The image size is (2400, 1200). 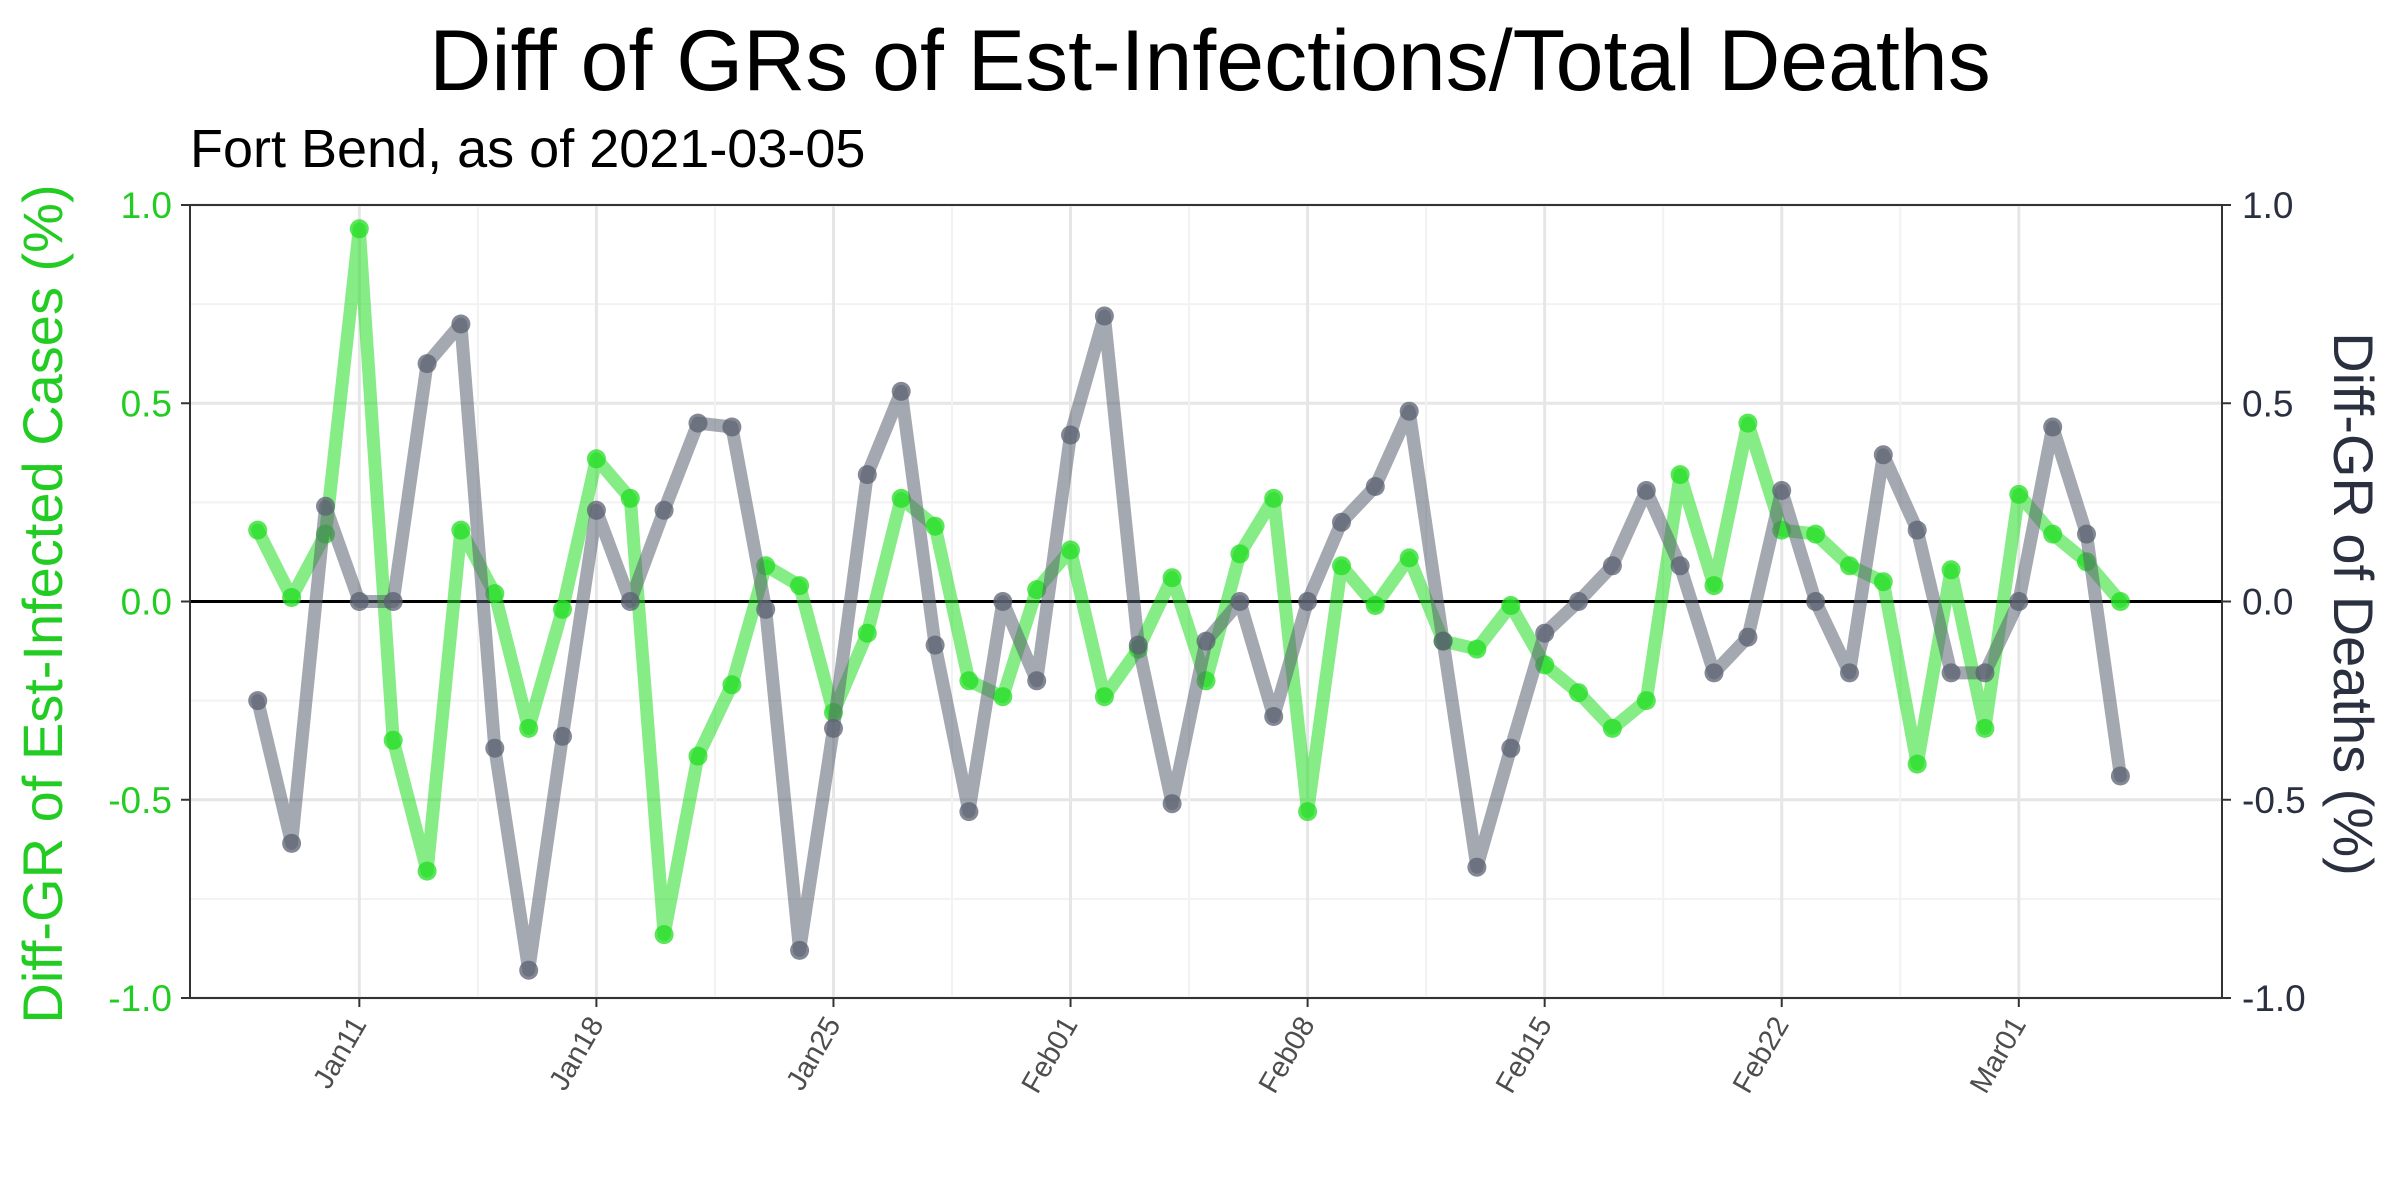 I want to click on y-left-tick-label: 1.0, so click(x=146, y=205).